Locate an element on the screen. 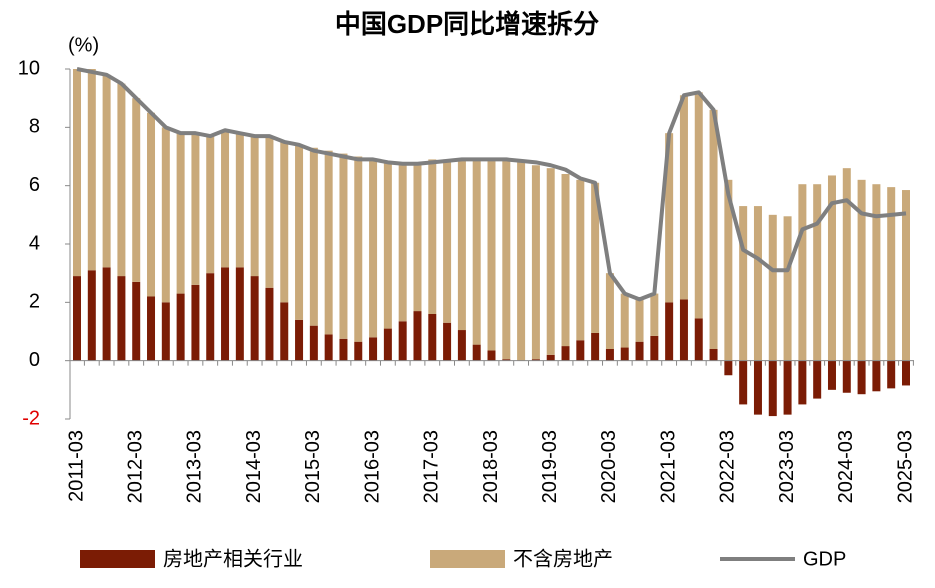 The height and width of the screenshot is (588, 935). x-tick-label: 2024-03 is located at coordinates (846, 466).